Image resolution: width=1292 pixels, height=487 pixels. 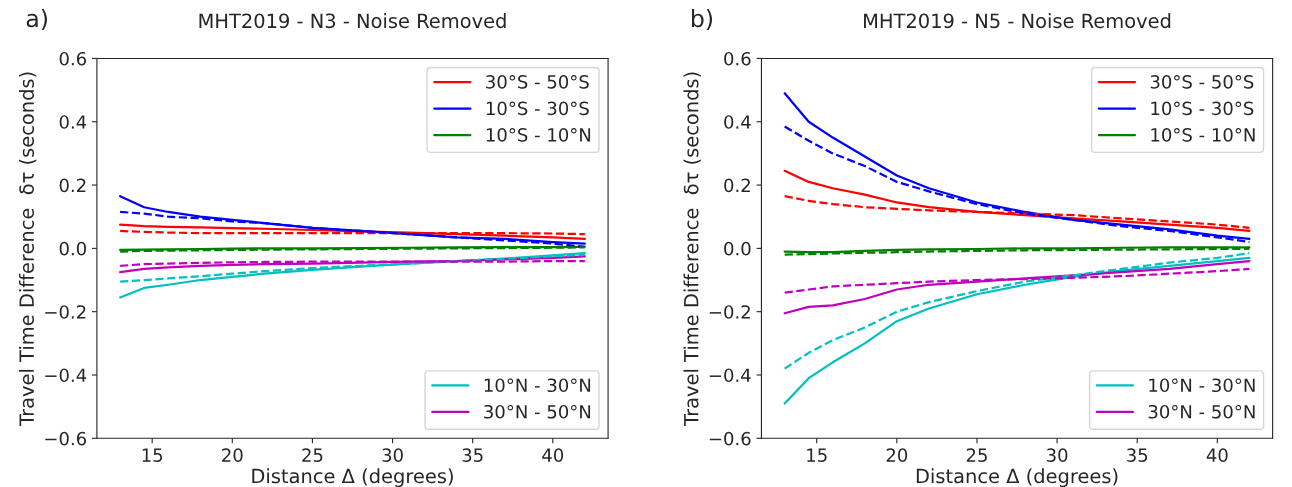 I want to click on text: a), so click(x=36, y=20).